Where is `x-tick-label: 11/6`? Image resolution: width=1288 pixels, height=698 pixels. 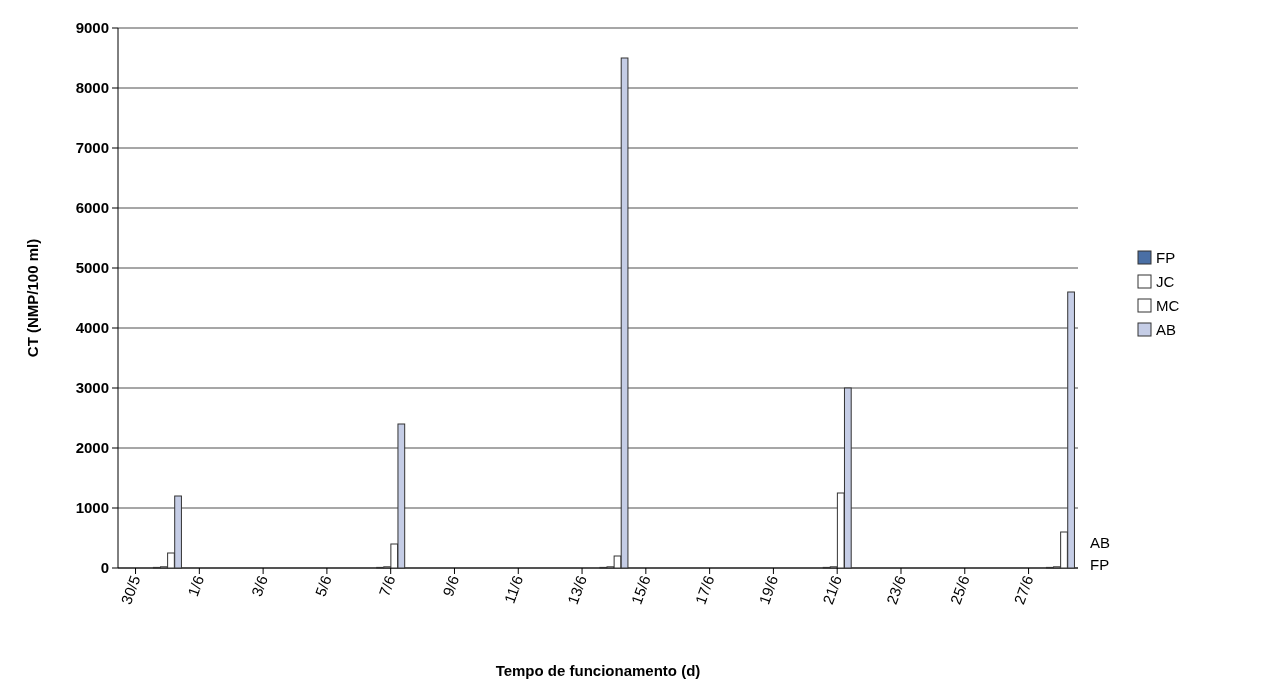
x-tick-label: 11/6 is located at coordinates (513, 589).